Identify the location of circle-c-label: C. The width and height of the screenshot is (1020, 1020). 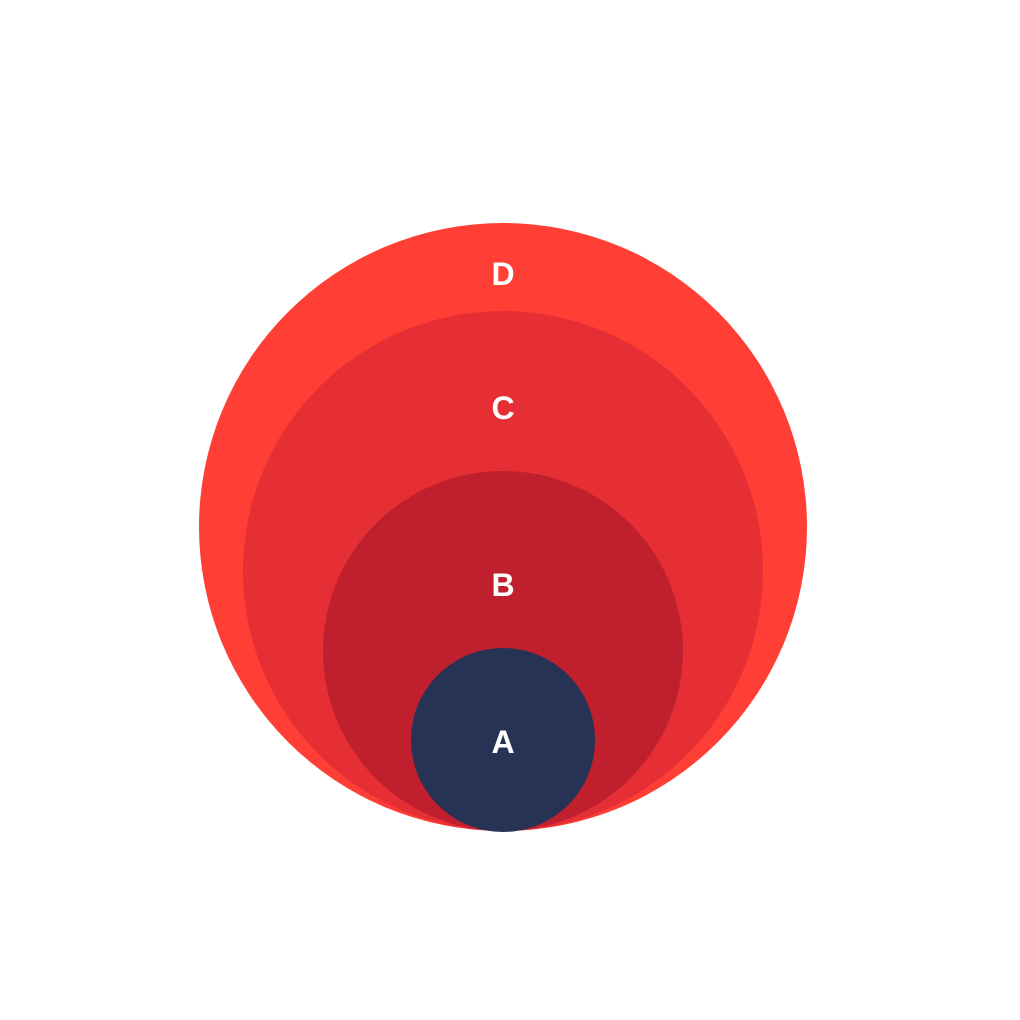
(502, 408).